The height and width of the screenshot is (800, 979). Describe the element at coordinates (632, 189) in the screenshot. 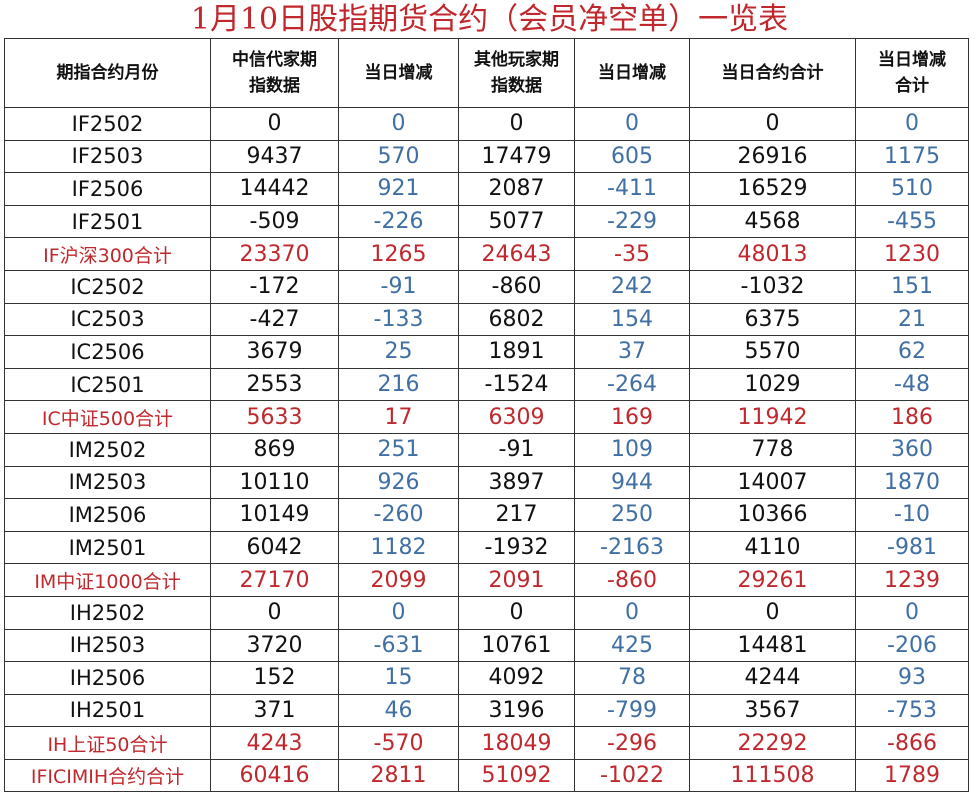

I see `cell: -411` at that location.